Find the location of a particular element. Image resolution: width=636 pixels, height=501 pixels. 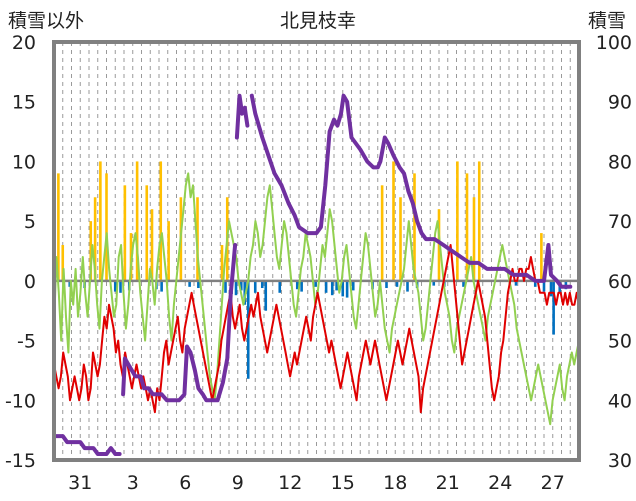

x-tick-label: 3 is located at coordinates (133, 483).